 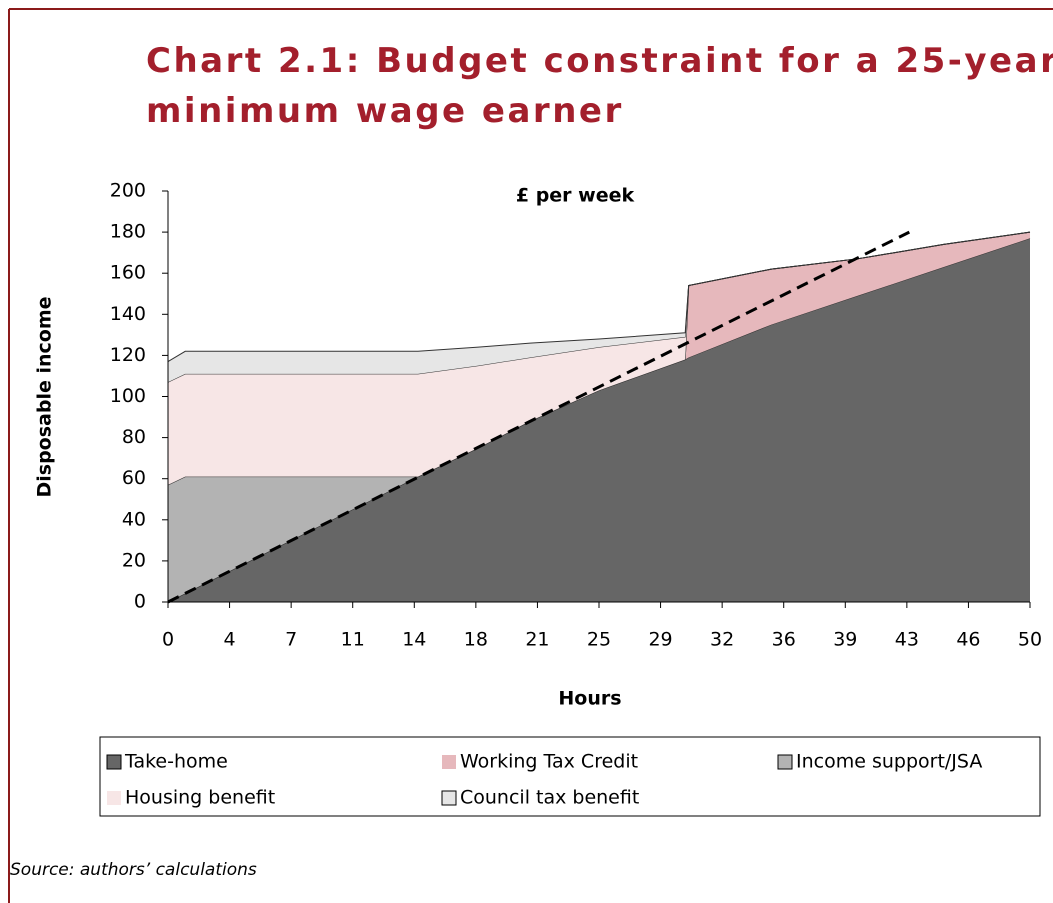 What do you see at coordinates (385, 111) in the screenshot?
I see `chart-title: minimum wage earner` at bounding box center [385, 111].